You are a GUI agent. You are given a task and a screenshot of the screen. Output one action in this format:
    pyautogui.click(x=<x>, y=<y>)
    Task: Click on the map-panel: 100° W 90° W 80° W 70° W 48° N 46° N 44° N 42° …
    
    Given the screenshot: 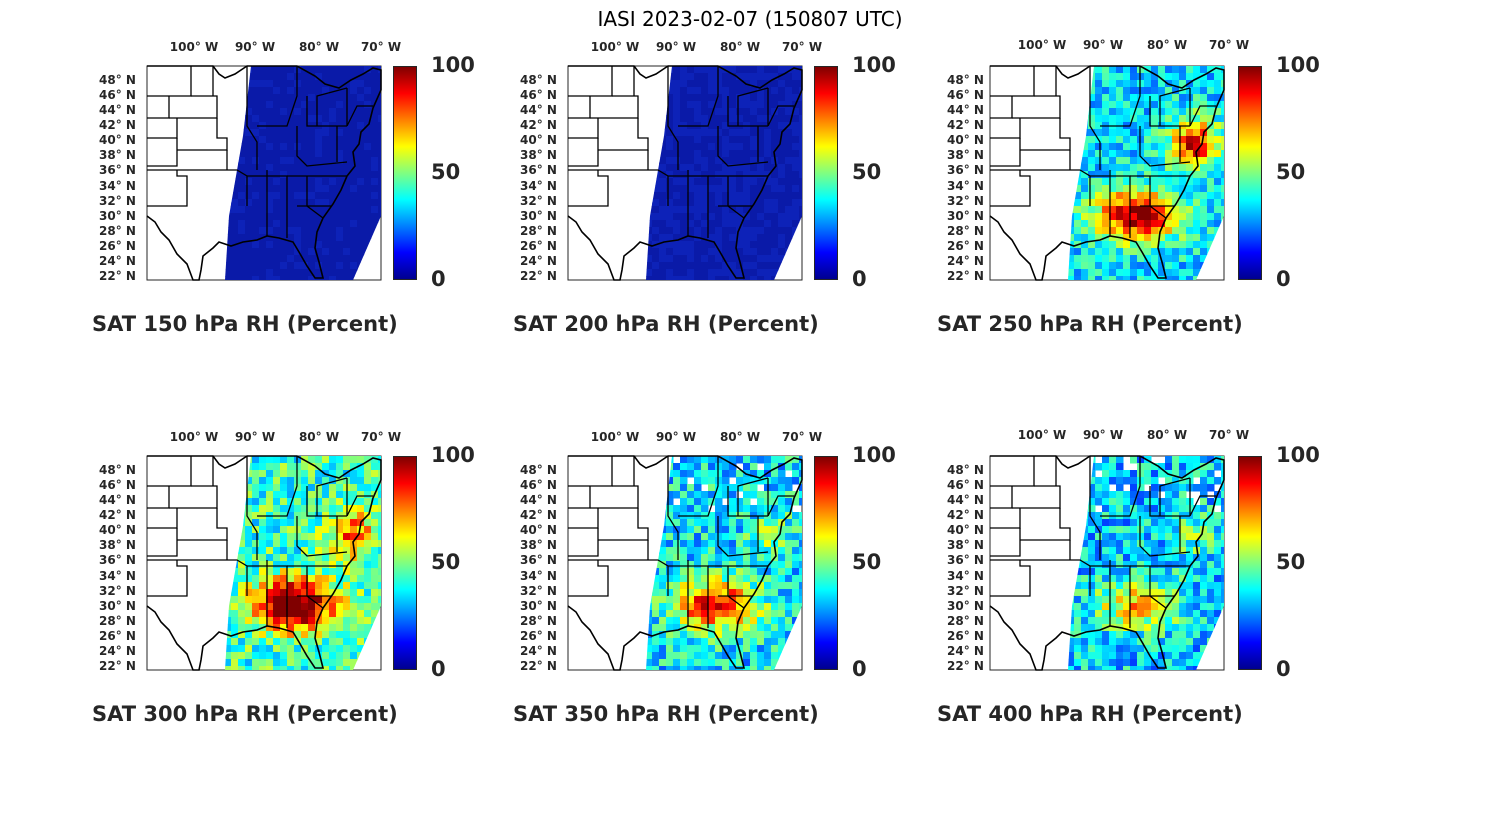 What is the action you would take?
    pyautogui.click(x=1149, y=186)
    